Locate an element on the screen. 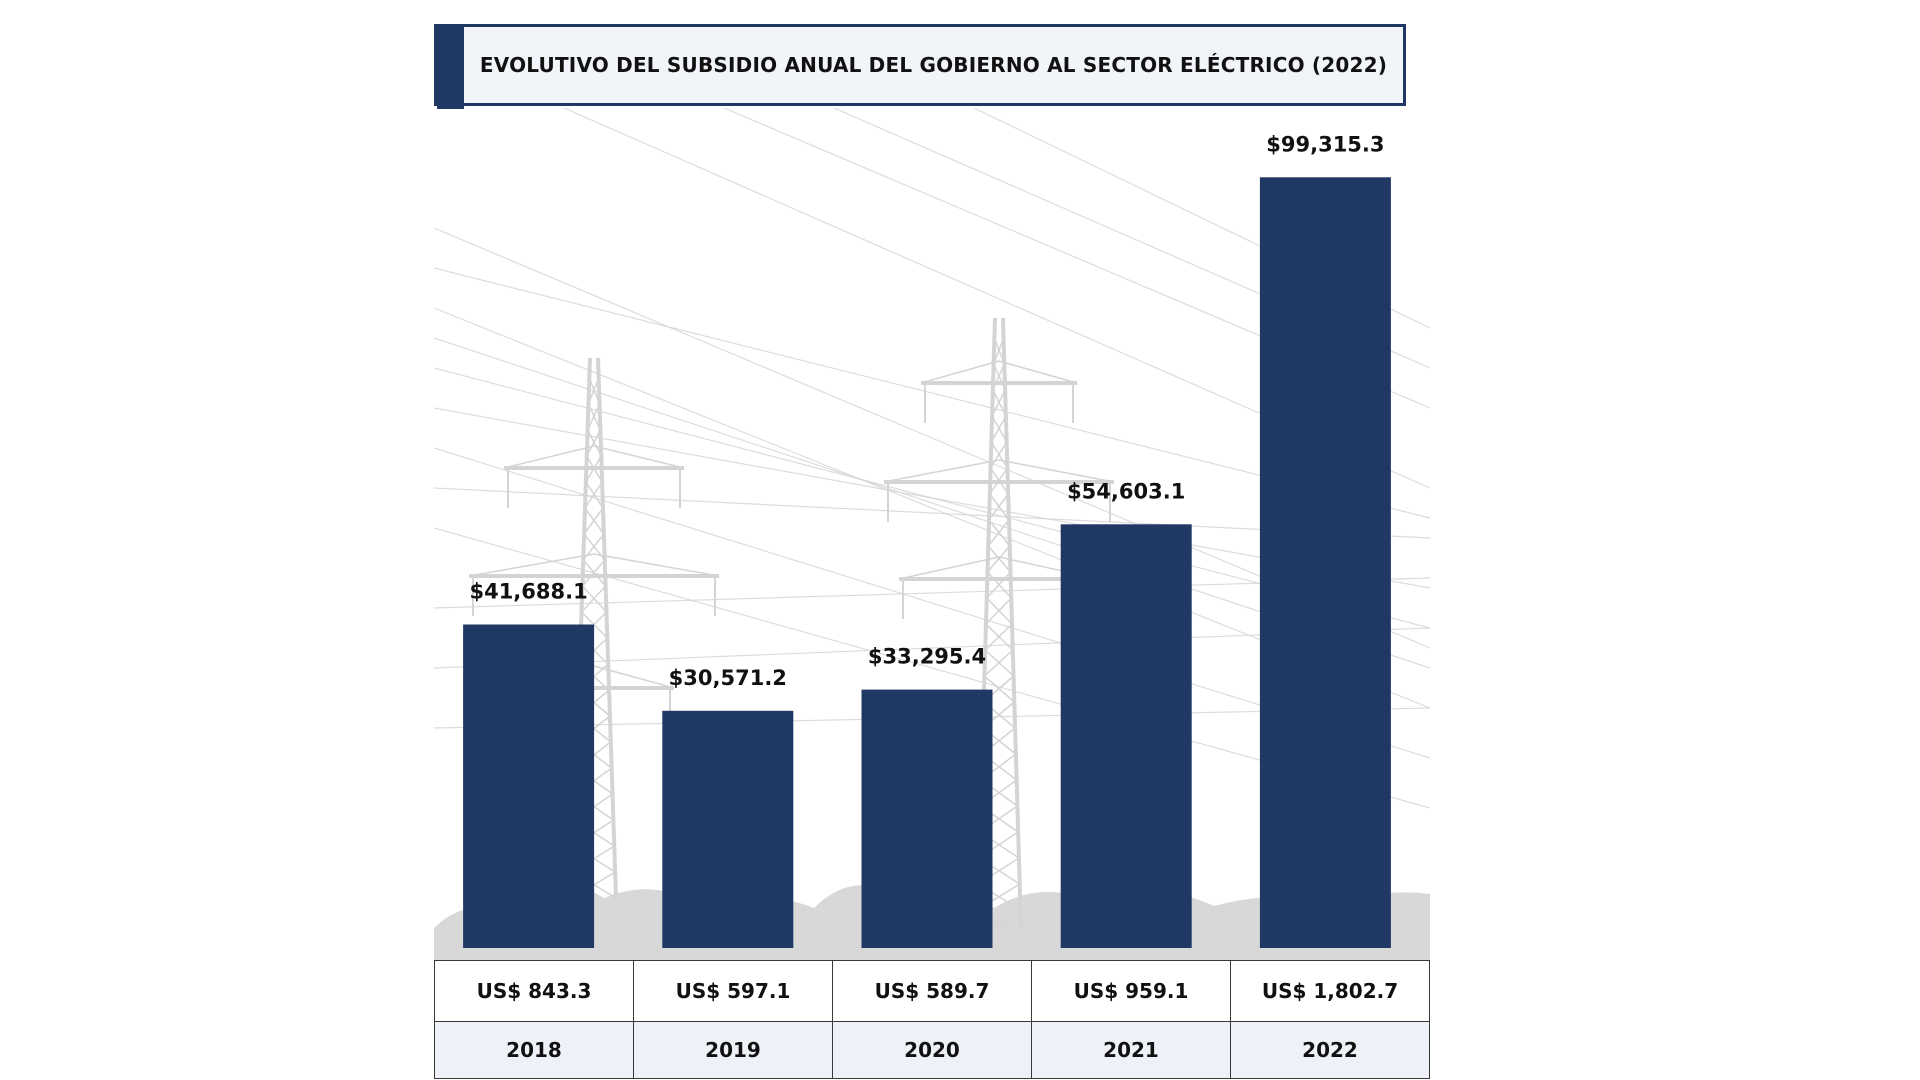  value-label-2021: $54,603.1 is located at coordinates (1126, 491).